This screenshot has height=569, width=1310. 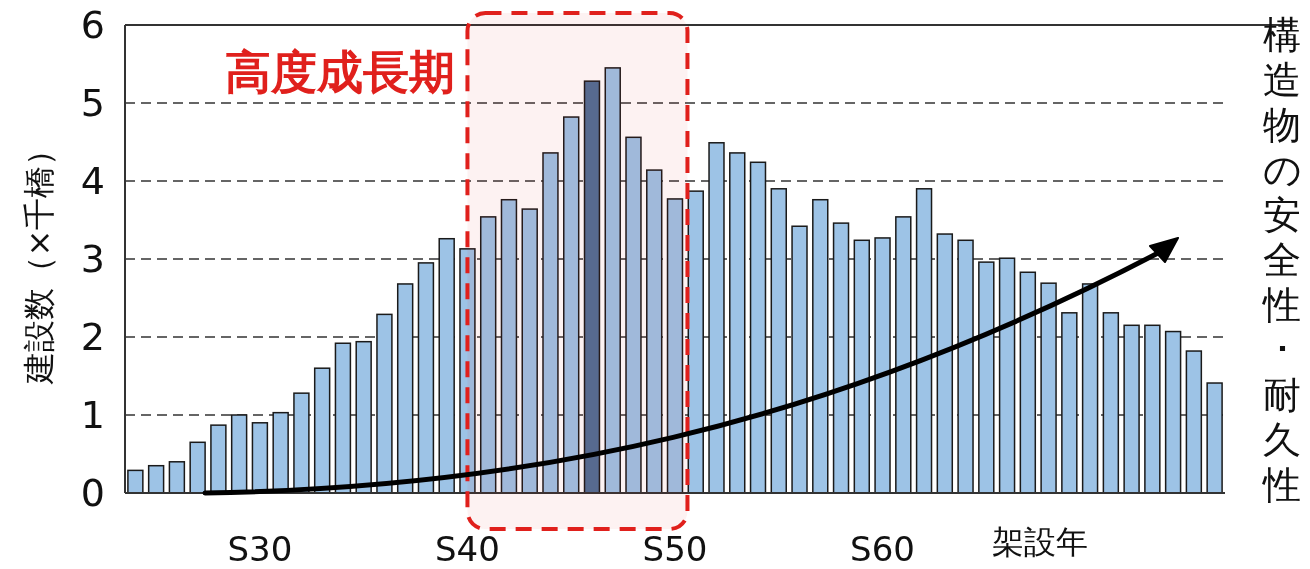 What do you see at coordinates (92, 337) in the screenshot?
I see `y-tick-label: 2` at bounding box center [92, 337].